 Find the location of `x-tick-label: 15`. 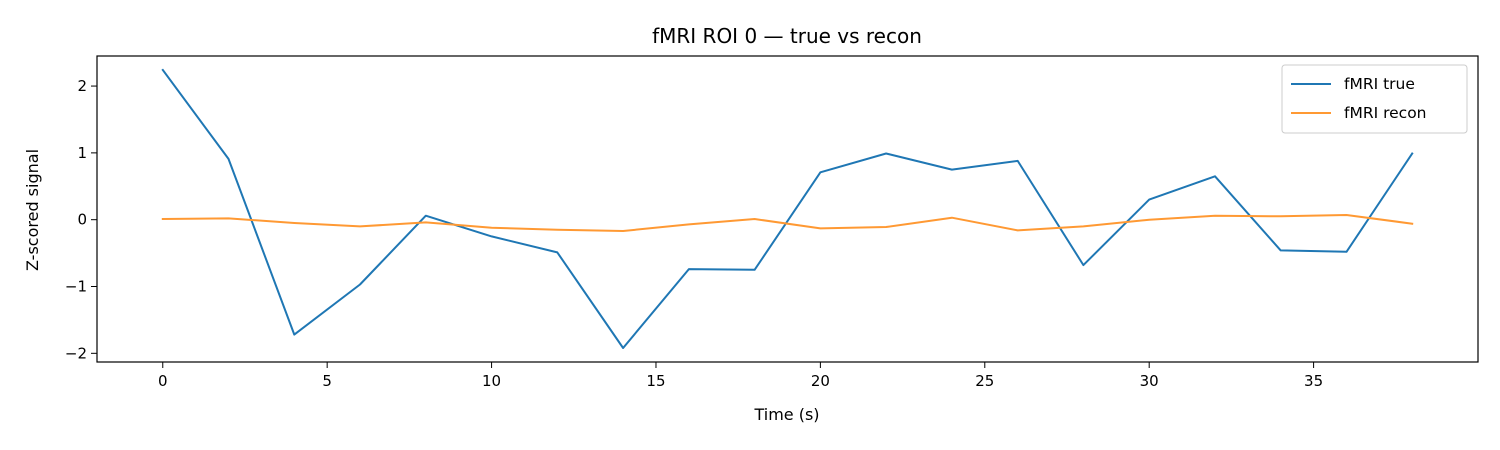

x-tick-label: 15 is located at coordinates (655, 381).